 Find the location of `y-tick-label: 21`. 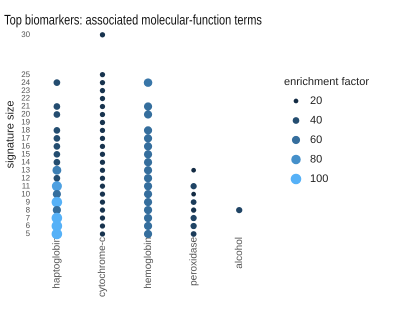

y-tick-label: 21 is located at coordinates (26, 106).